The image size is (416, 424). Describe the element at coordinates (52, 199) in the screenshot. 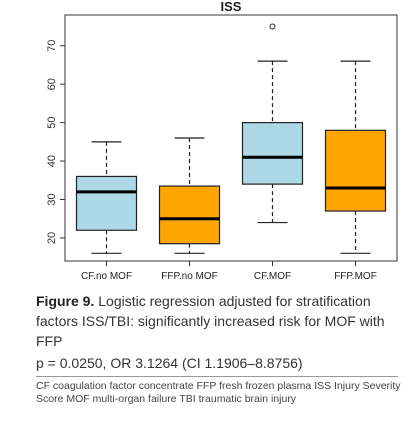

I see `y-tick-label: 30` at that location.